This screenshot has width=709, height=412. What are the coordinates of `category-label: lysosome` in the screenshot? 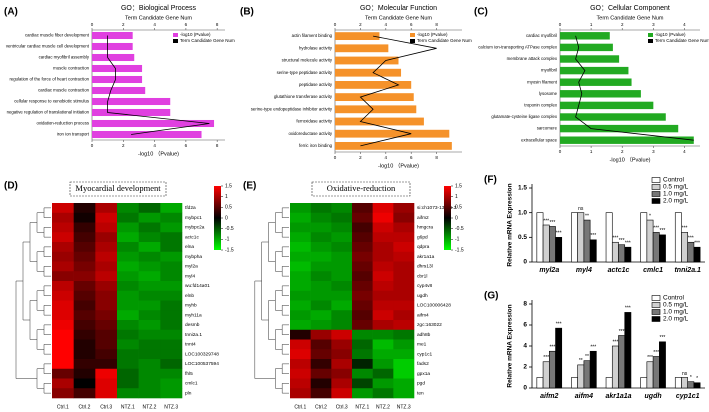 It's located at (548, 93).